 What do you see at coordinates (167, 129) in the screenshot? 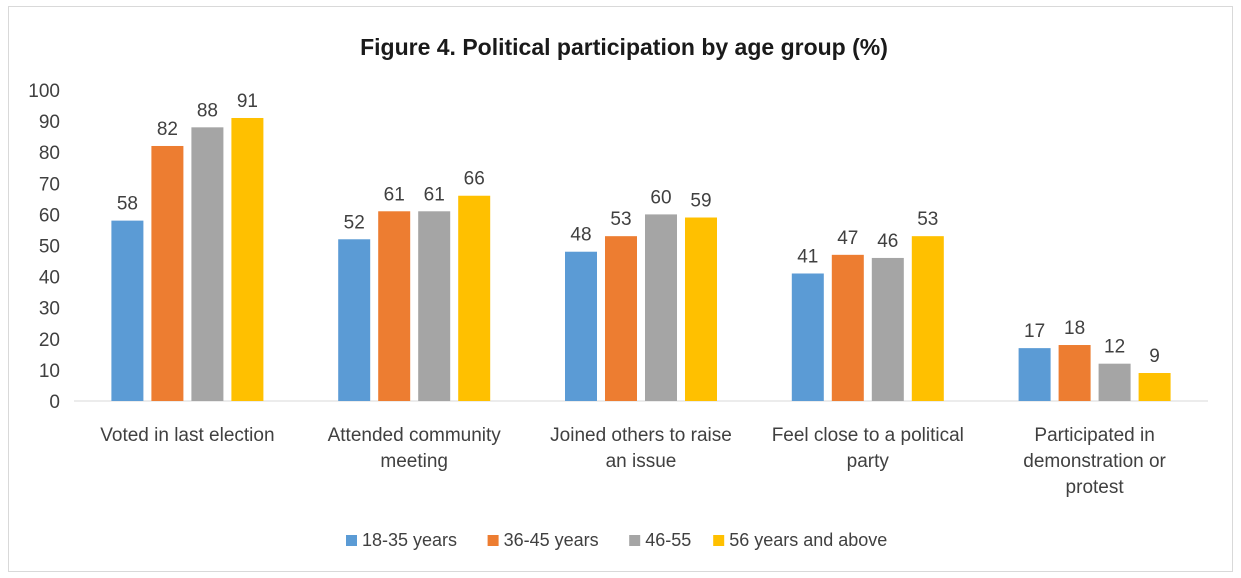
I see `data-label: 82` at bounding box center [167, 129].